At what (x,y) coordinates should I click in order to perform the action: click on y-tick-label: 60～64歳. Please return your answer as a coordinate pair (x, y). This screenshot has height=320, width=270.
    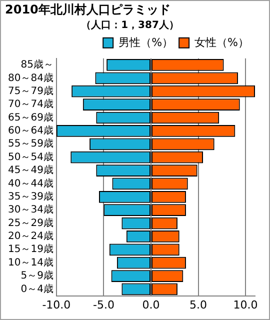
    Looking at the image, I should click on (31, 130).